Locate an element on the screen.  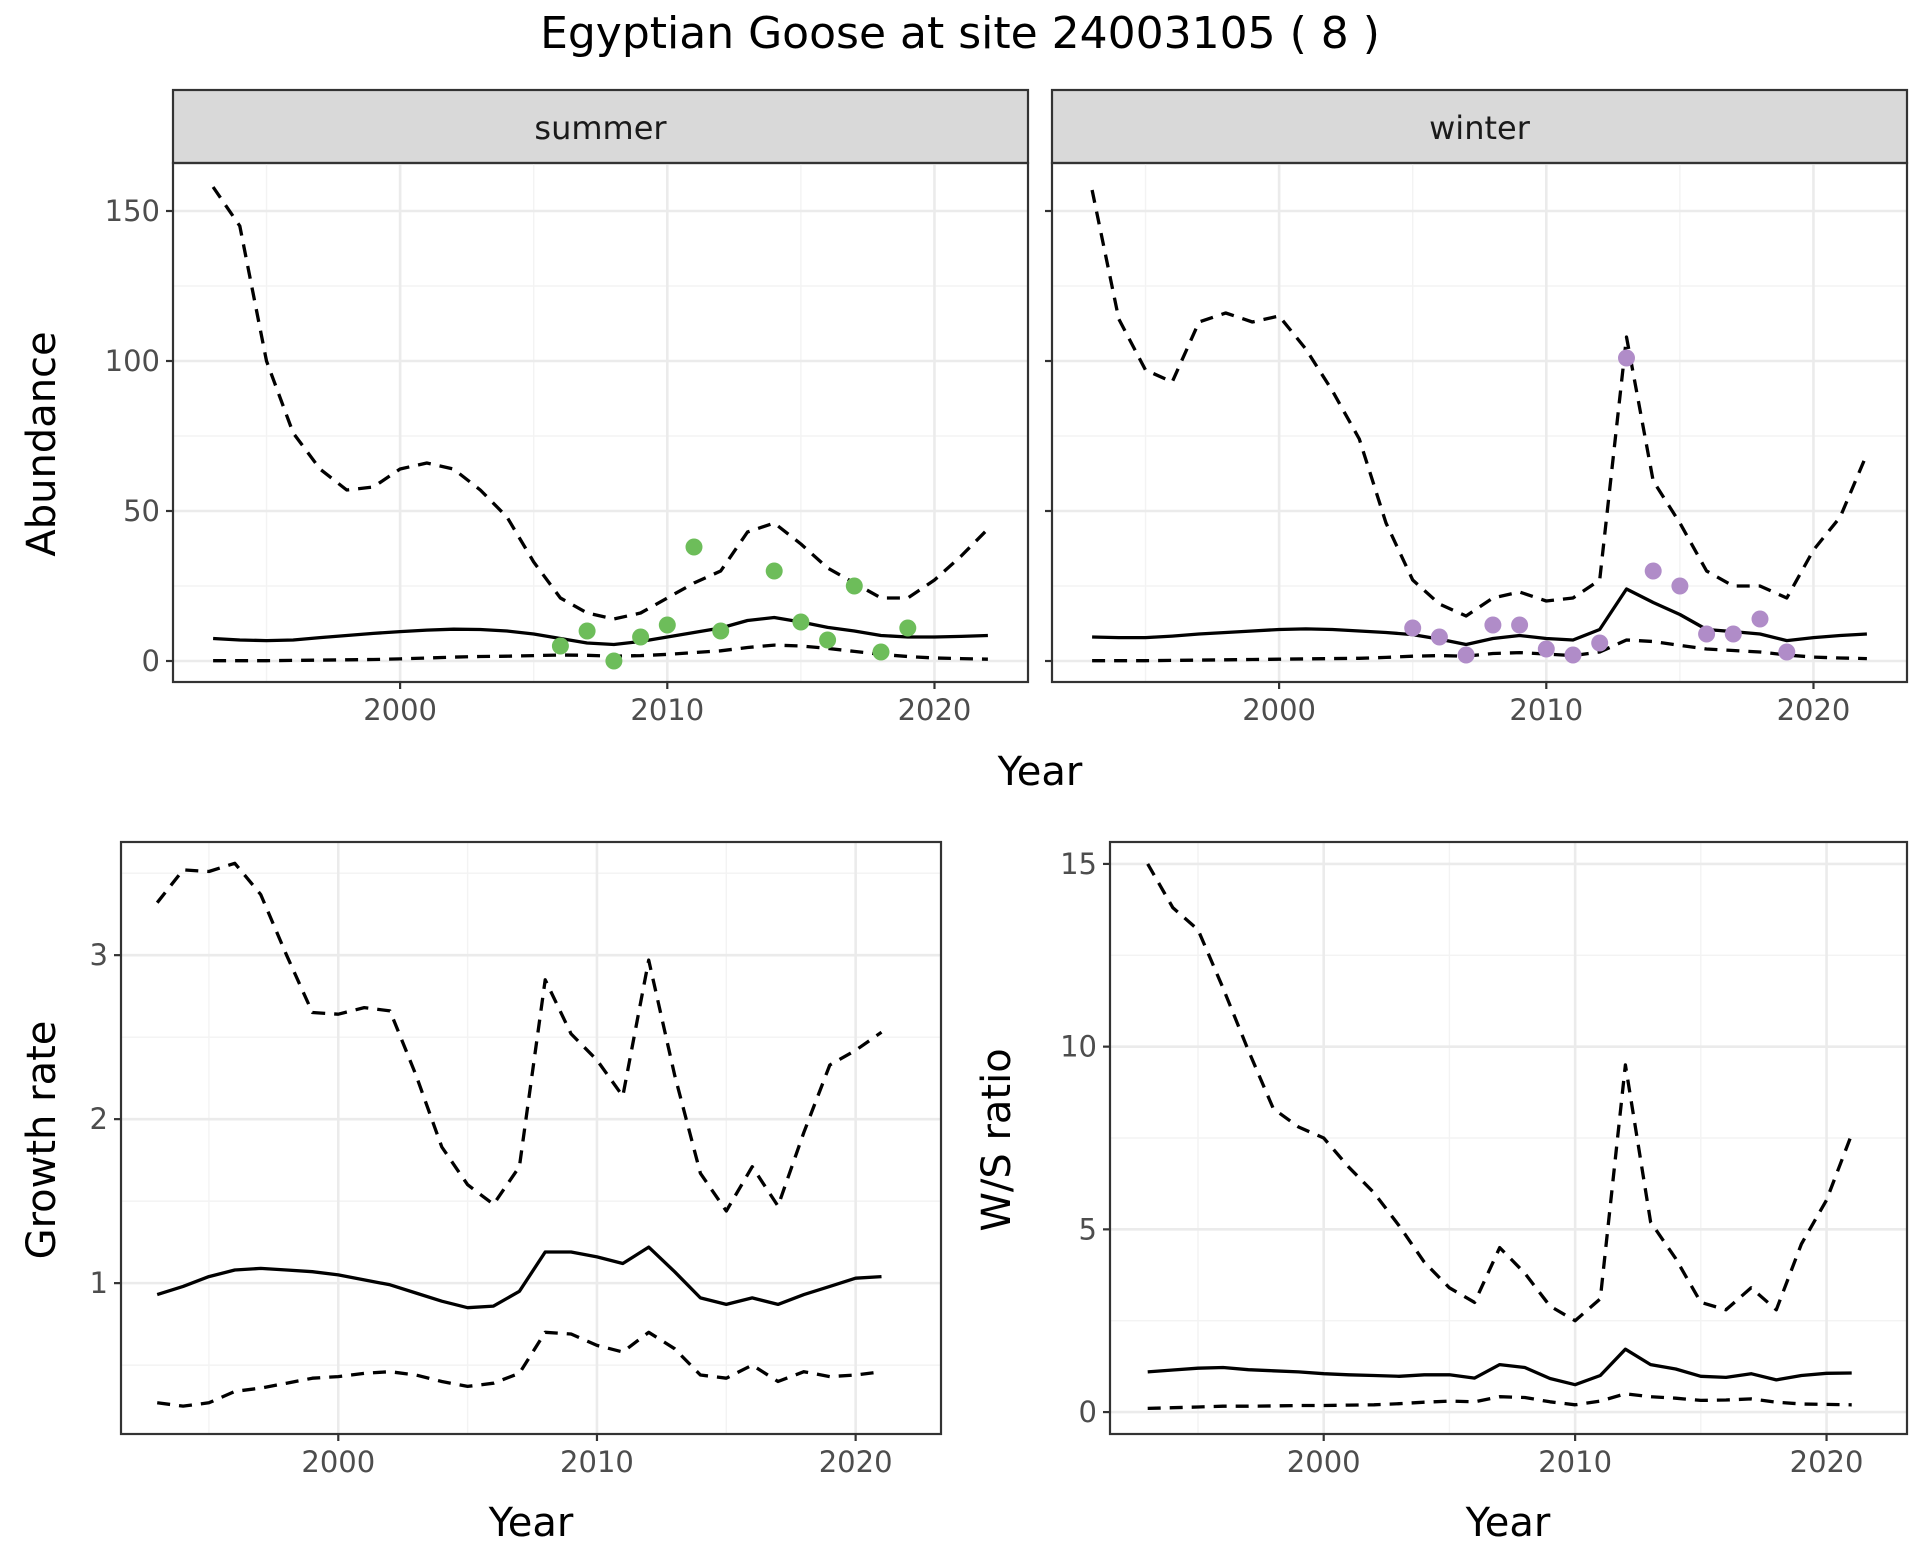
y-tick-label: 5 is located at coordinates (1088, 1229).